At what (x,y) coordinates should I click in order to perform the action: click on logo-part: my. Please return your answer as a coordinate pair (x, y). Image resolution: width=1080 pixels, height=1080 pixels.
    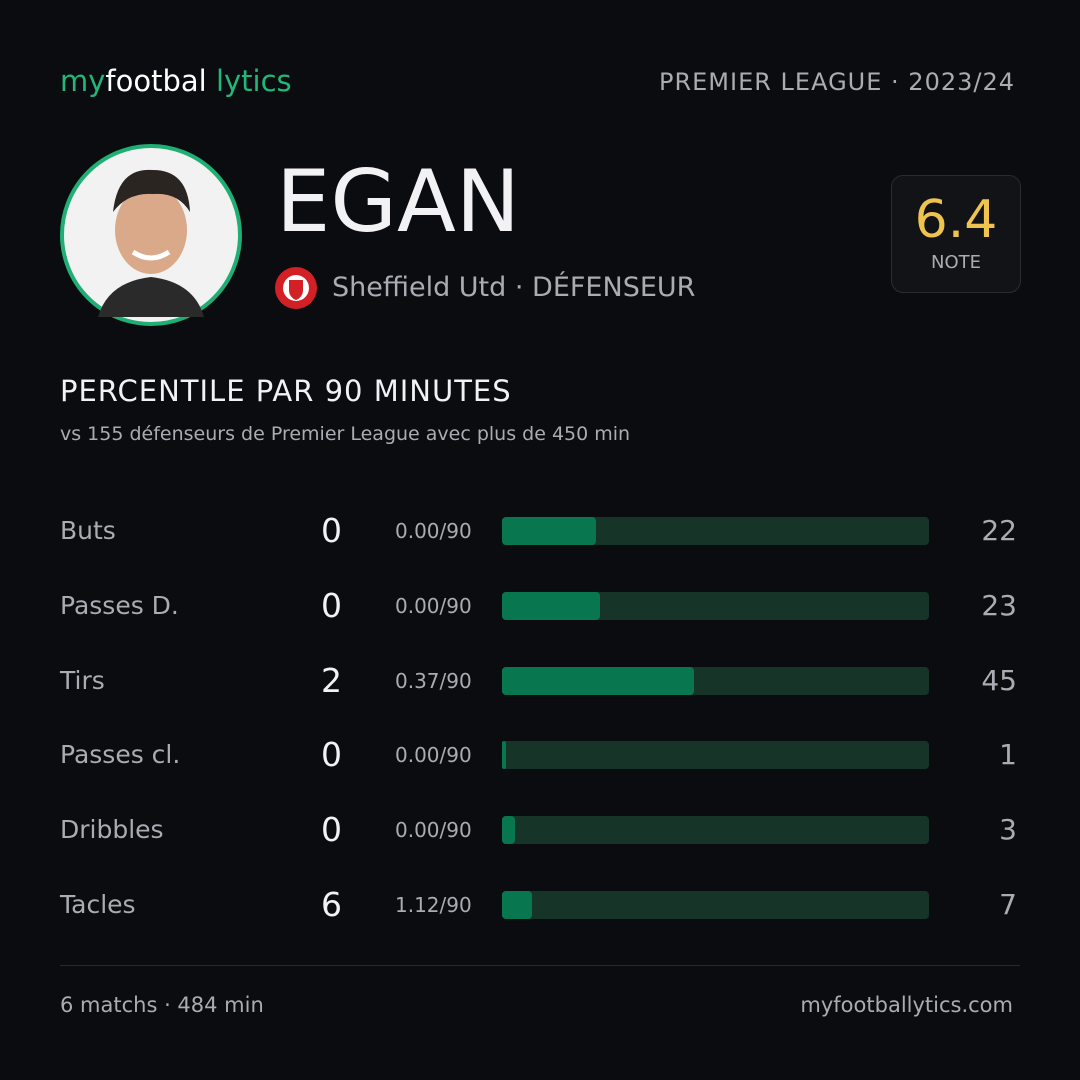
    Looking at the image, I should click on (83, 81).